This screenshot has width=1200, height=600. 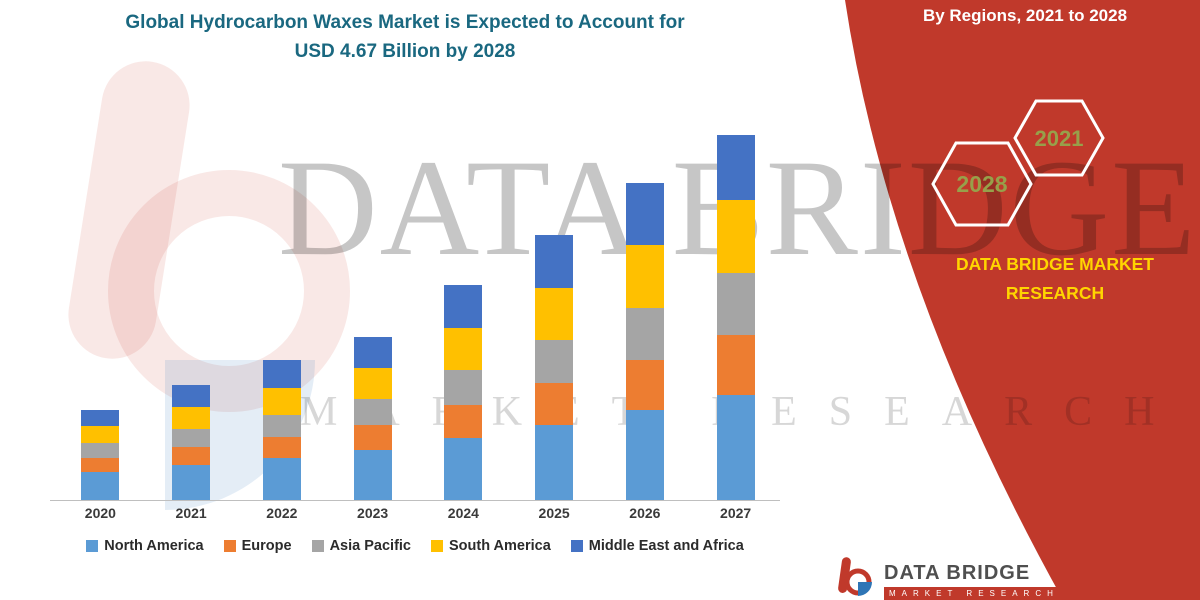 I want to click on hexagon-2021-label: 2021, so click(x=1059, y=138).